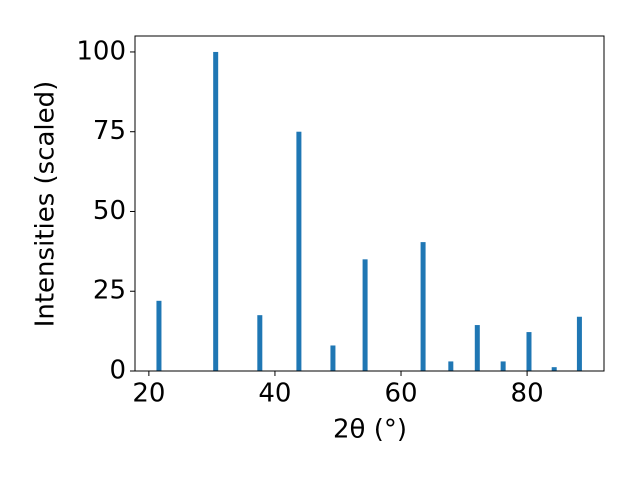  I want to click on x-tick-label: 60, so click(400, 394).